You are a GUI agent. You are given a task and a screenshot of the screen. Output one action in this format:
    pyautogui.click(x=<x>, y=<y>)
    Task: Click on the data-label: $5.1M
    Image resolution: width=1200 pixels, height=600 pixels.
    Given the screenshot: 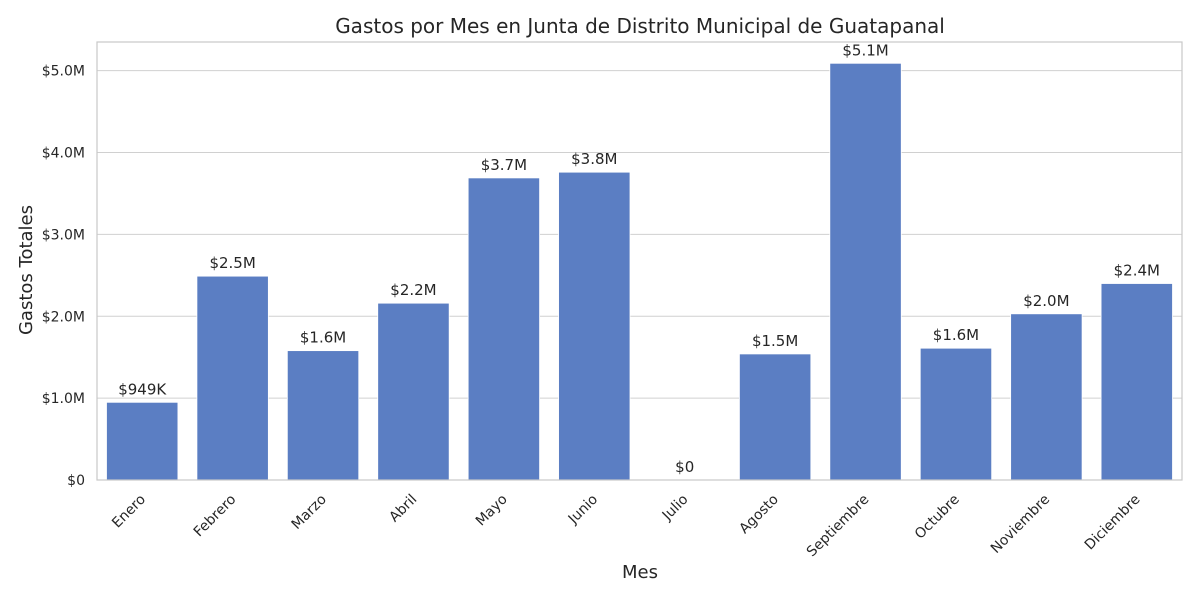 What is the action you would take?
    pyautogui.click(x=865, y=50)
    